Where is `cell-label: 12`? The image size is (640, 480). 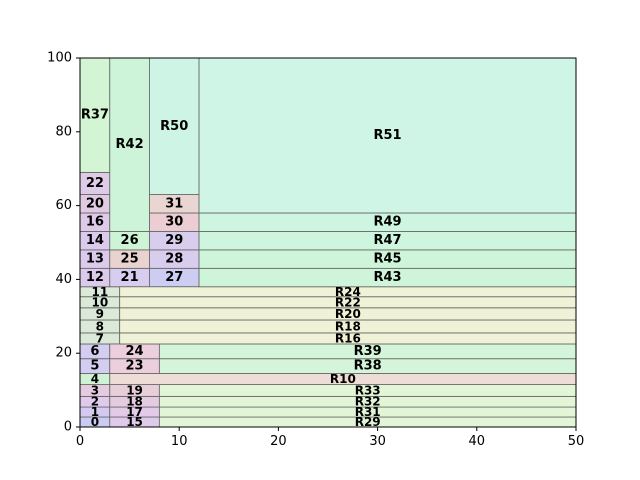 cell-label: 12 is located at coordinates (95, 277).